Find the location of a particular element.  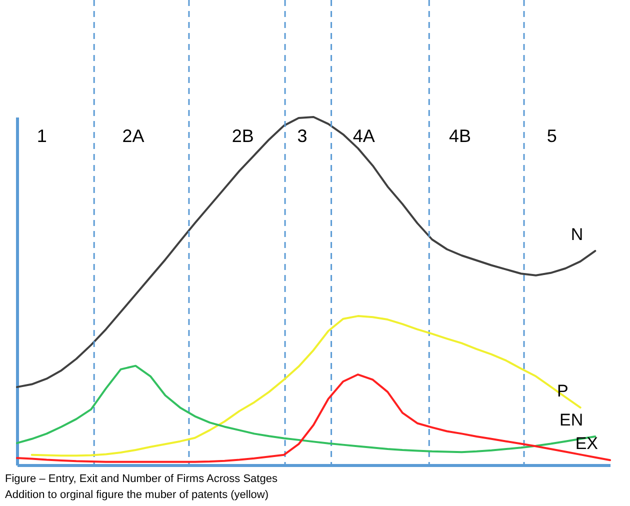

annotation: 4B is located at coordinates (459, 136).